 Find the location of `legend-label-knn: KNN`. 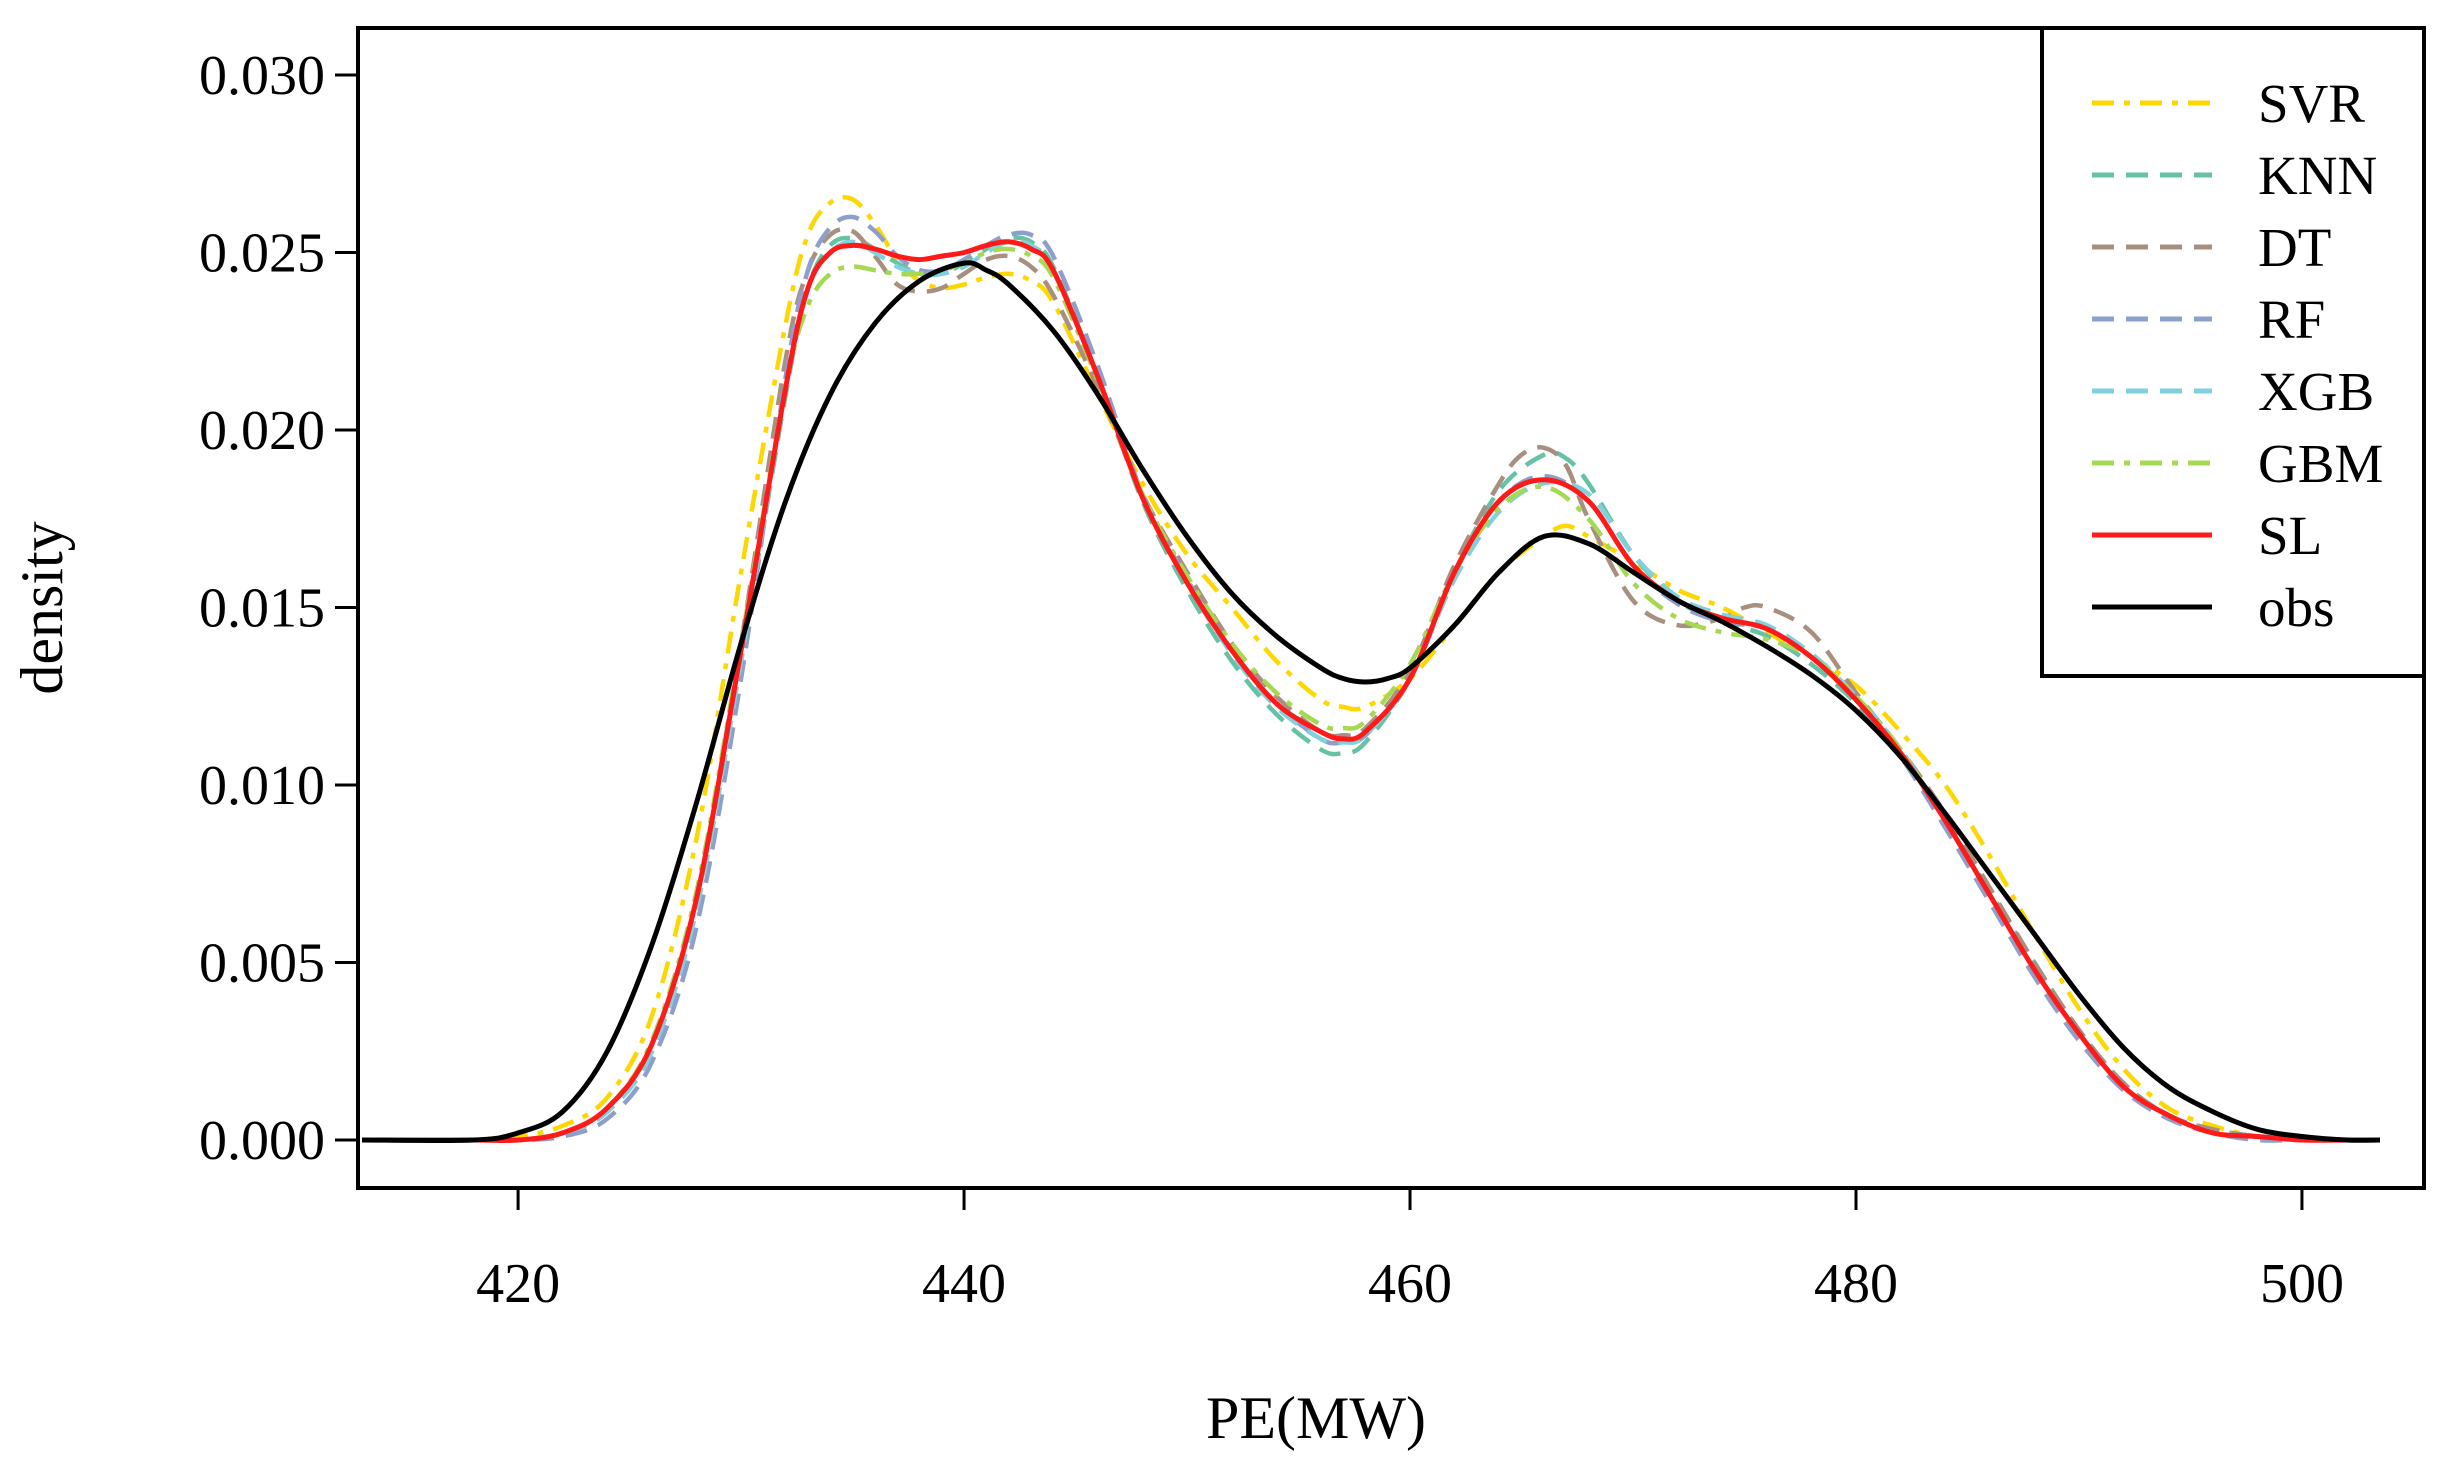

legend-label-knn: KNN is located at coordinates (2317, 175).